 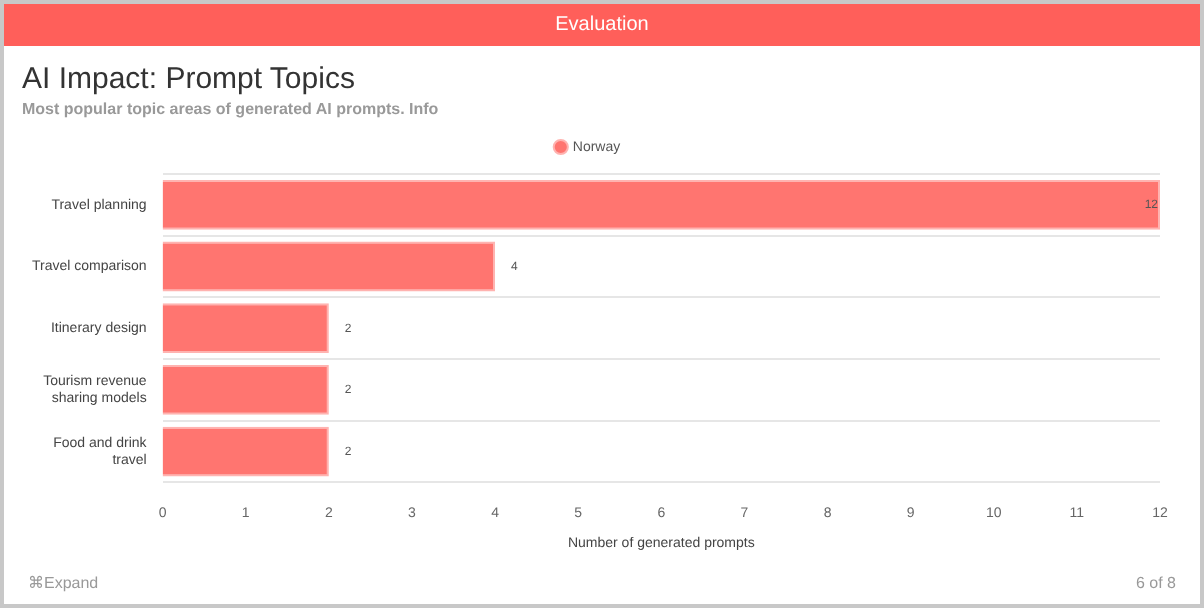 What do you see at coordinates (602, 25) in the screenshot?
I see `text: Evaluation` at bounding box center [602, 25].